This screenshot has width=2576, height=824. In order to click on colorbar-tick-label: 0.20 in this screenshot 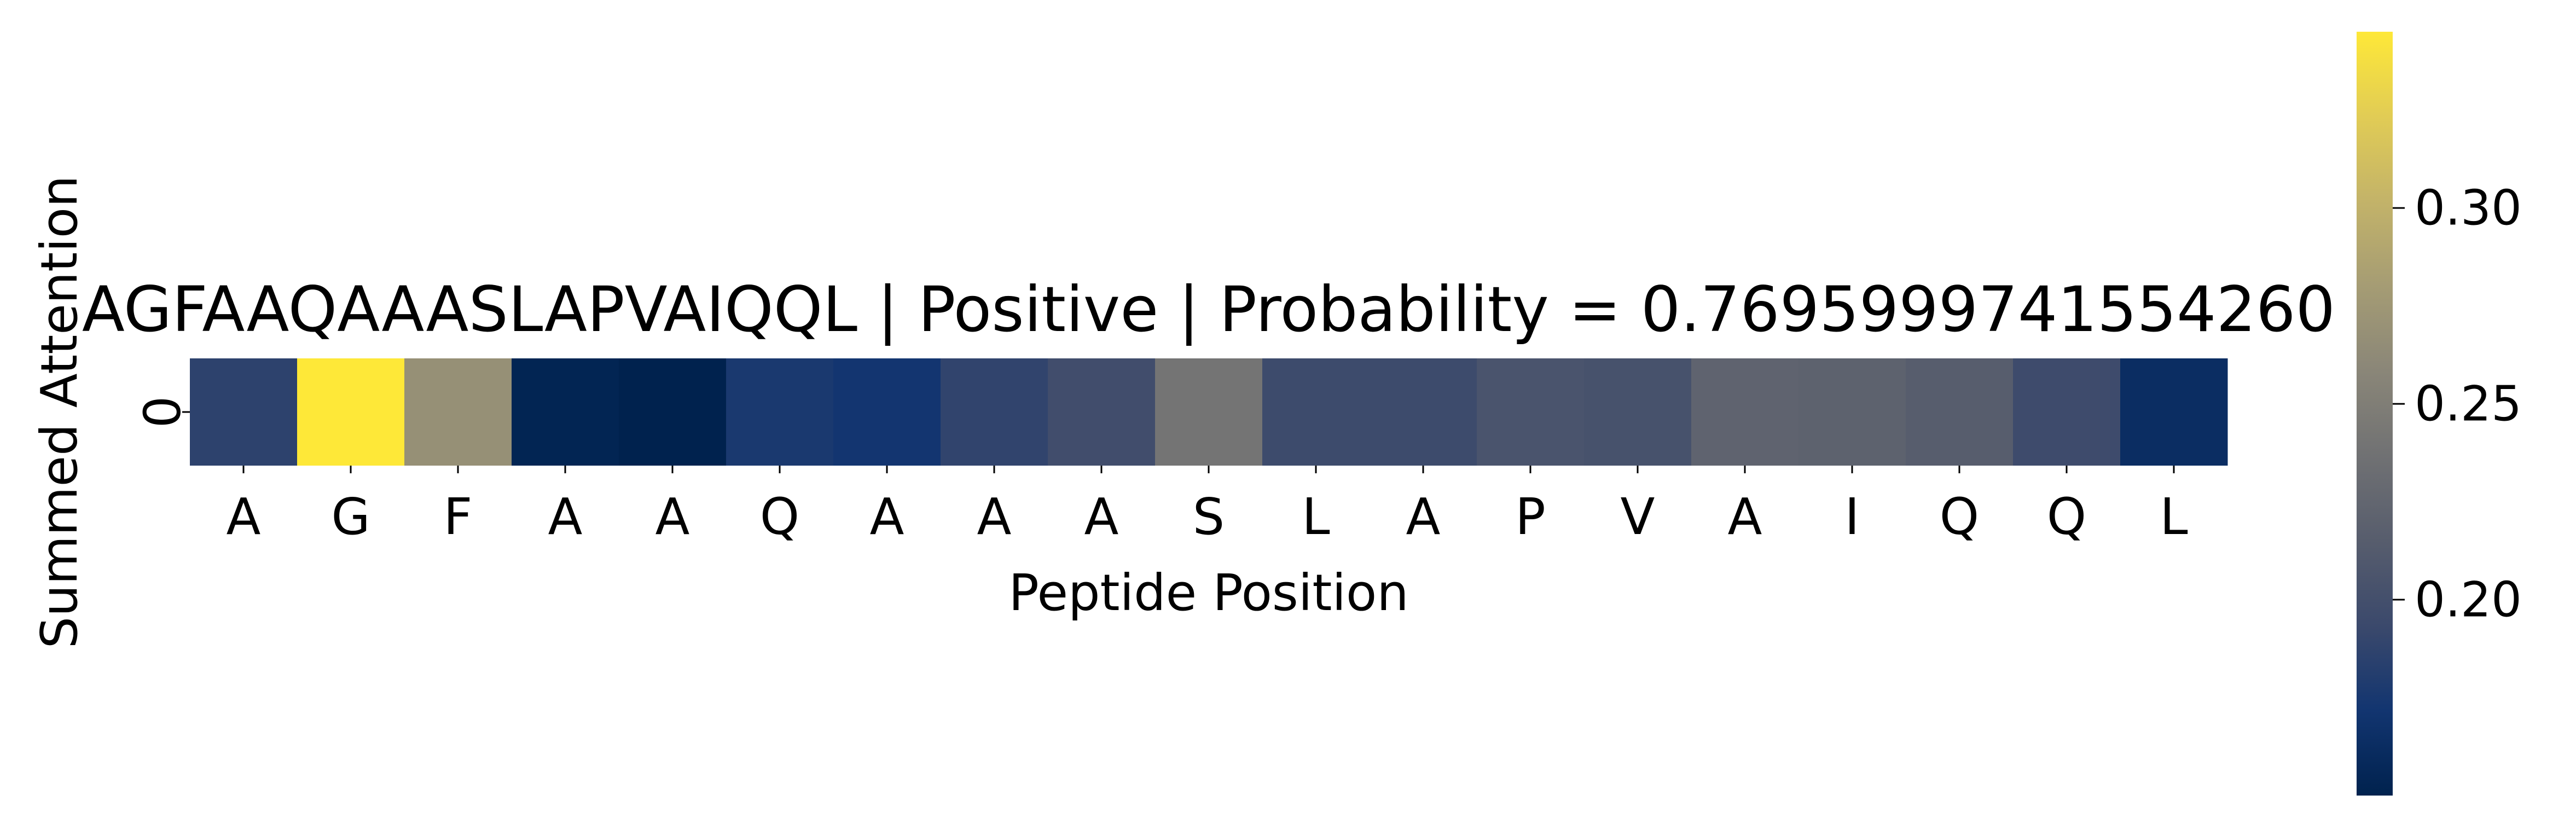, I will do `click(2469, 600)`.